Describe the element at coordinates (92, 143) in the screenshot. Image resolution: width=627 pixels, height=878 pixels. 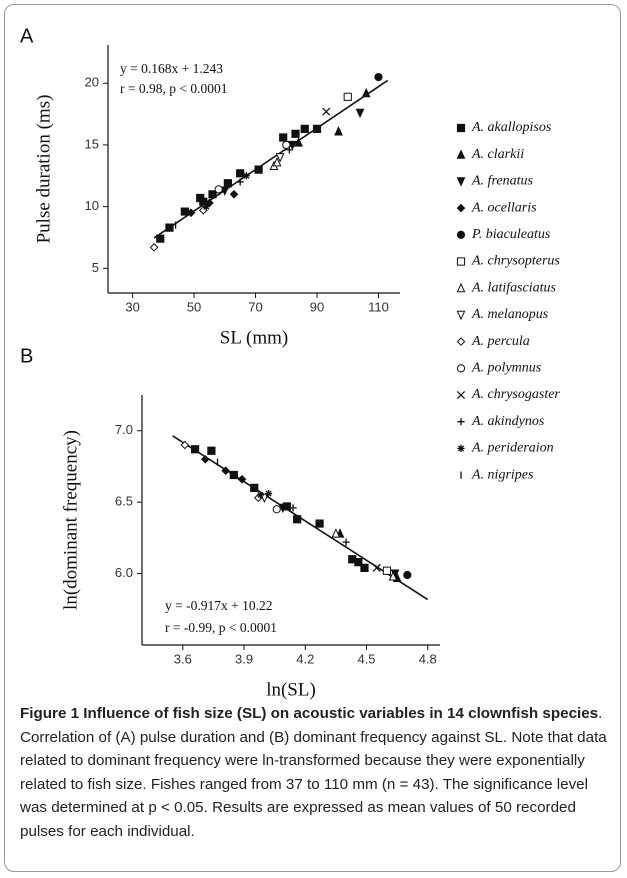
I see `y-tick-label: 15` at that location.